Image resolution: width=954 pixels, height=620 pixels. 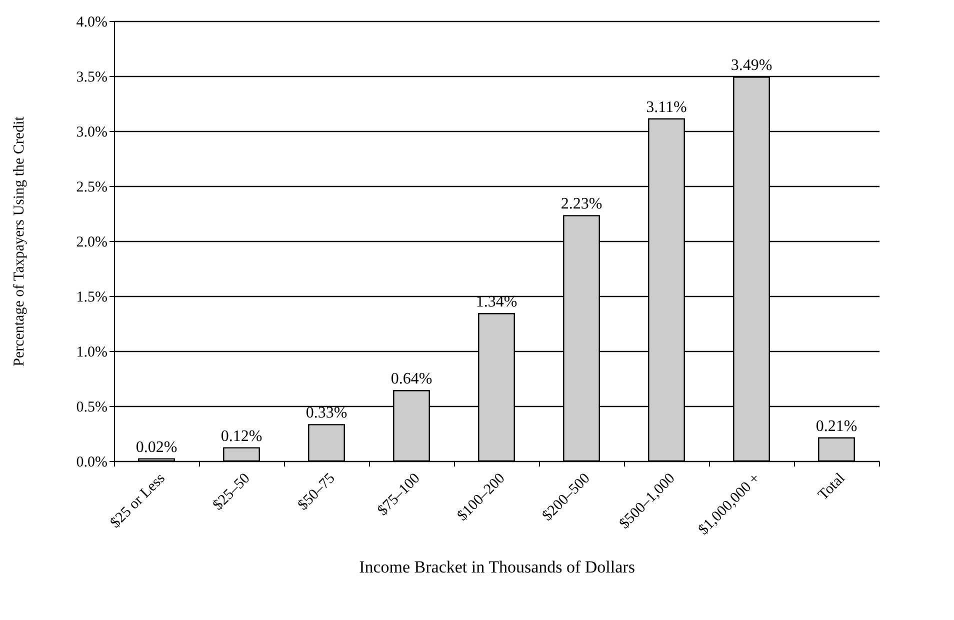 I want to click on y-tick-label: 3.0%, so click(x=92, y=132).